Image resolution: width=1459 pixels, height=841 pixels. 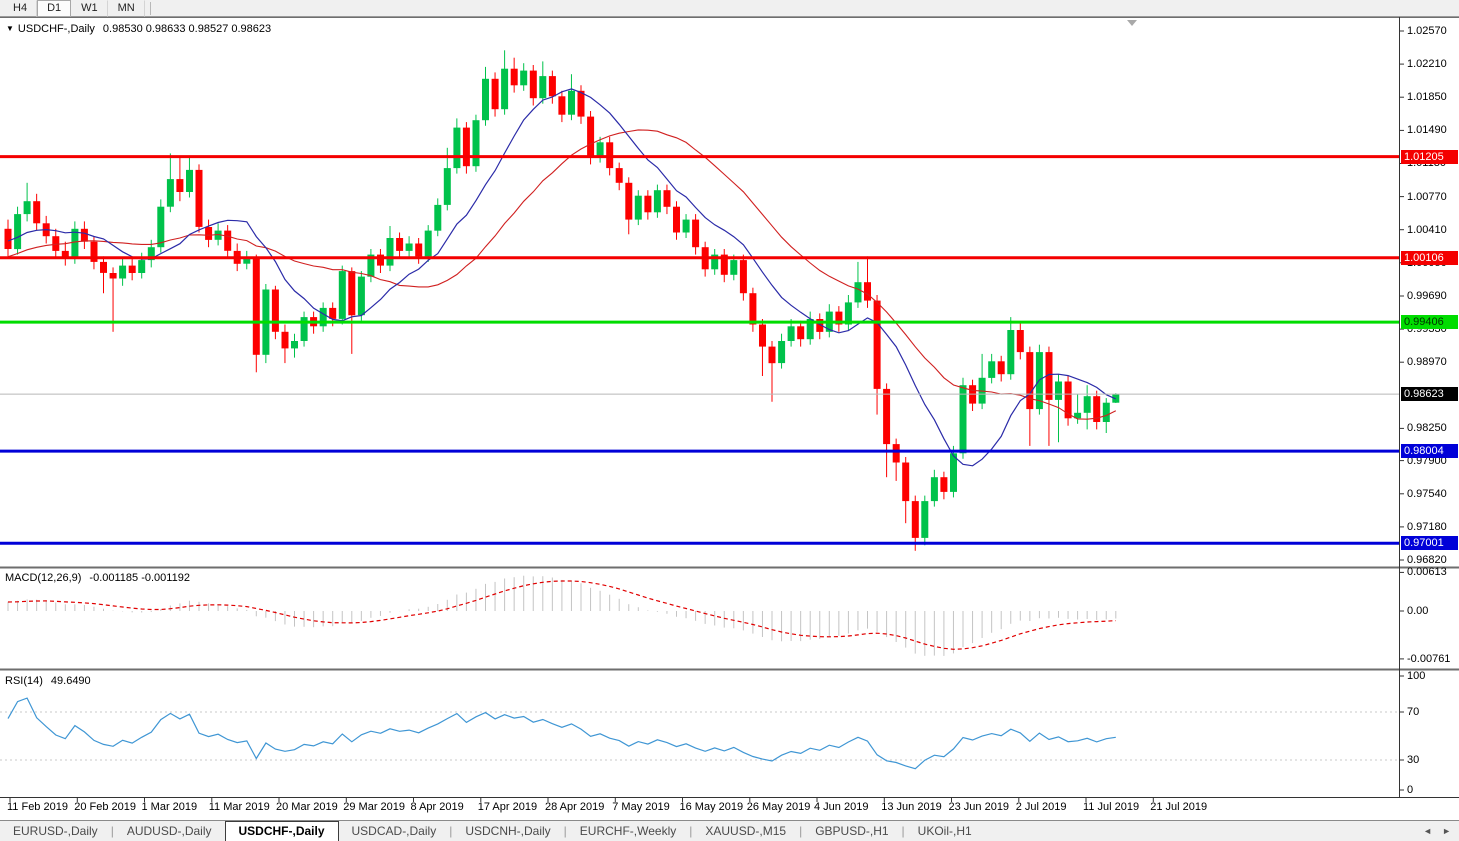 What do you see at coordinates (1410, 790) in the screenshot?
I see `rsi-axis-tick-0: 0` at bounding box center [1410, 790].